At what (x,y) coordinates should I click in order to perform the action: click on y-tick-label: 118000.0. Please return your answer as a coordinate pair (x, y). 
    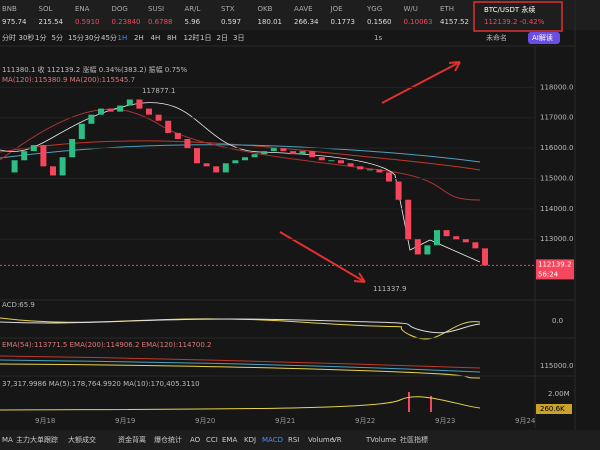
    Looking at the image, I should click on (556, 87).